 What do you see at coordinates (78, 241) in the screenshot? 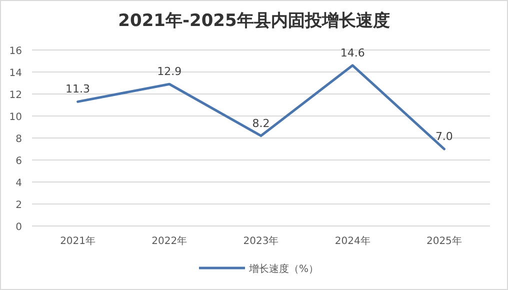
I see `x-tick-label: 2021年` at bounding box center [78, 241].